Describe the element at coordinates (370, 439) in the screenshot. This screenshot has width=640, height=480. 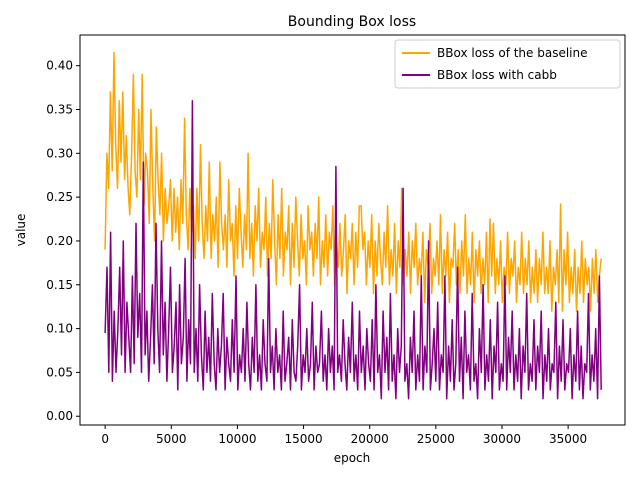
I see `x-tick-label: 20000` at that location.